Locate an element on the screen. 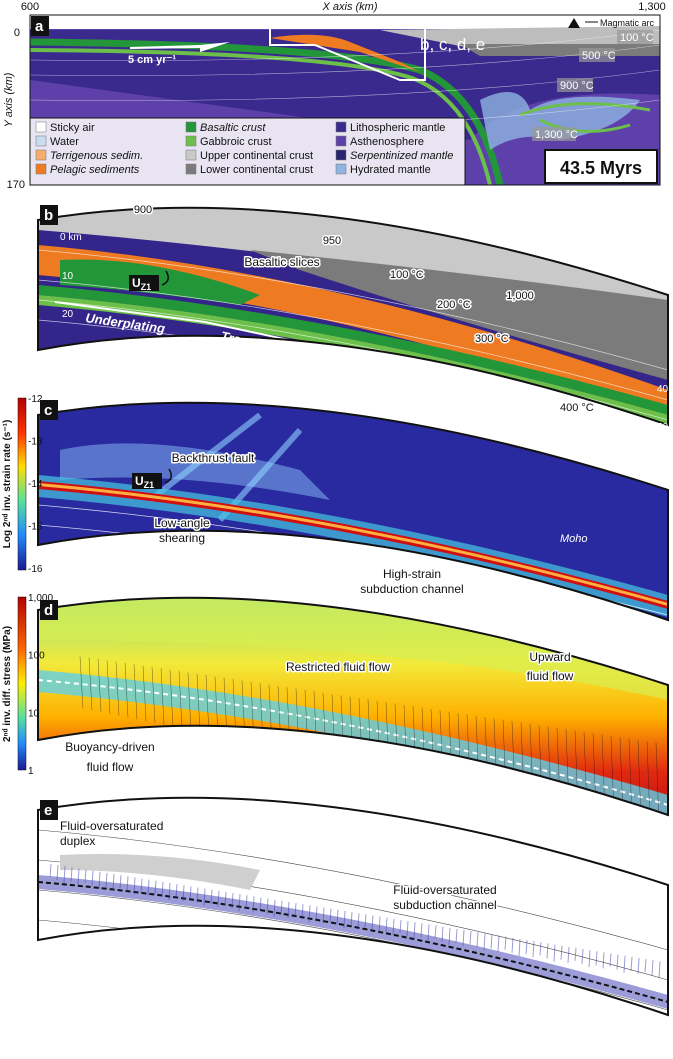 This screenshot has height=1059, width=673. x-tick-label: 950 is located at coordinates (332, 241).